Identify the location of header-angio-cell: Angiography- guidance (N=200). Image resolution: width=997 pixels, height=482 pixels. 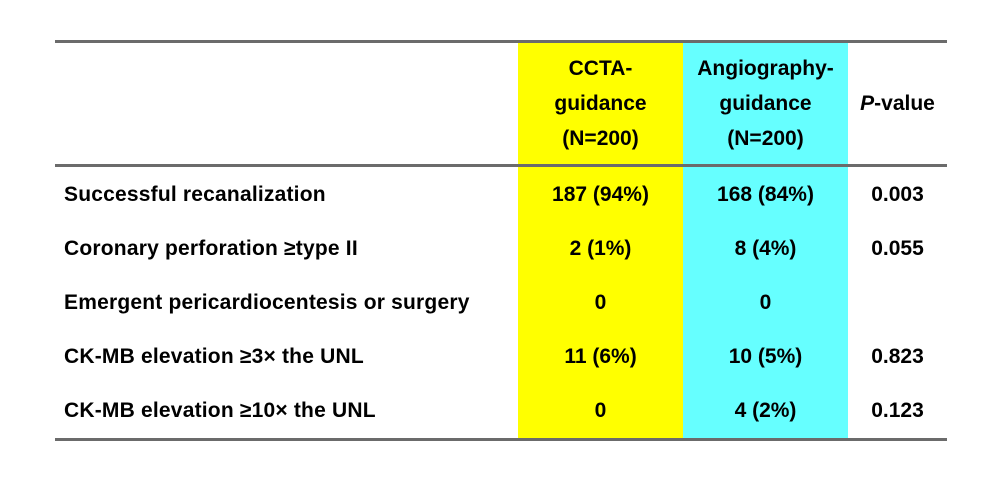
(765, 105).